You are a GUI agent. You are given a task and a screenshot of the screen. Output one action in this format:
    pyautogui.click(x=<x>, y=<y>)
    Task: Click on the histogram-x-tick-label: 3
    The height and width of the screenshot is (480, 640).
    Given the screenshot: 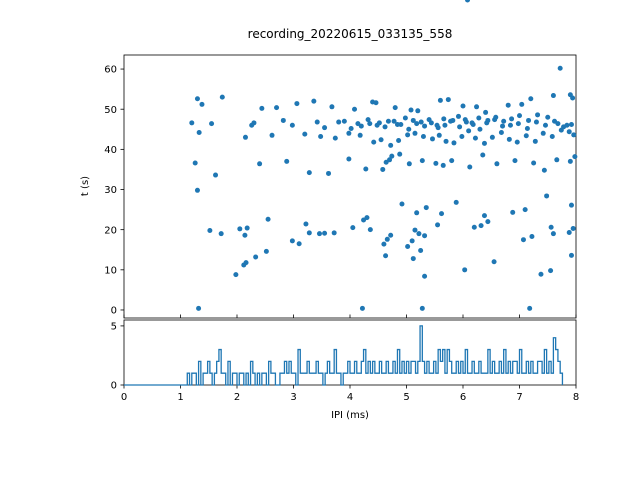 What is the action you would take?
    pyautogui.click(x=293, y=397)
    